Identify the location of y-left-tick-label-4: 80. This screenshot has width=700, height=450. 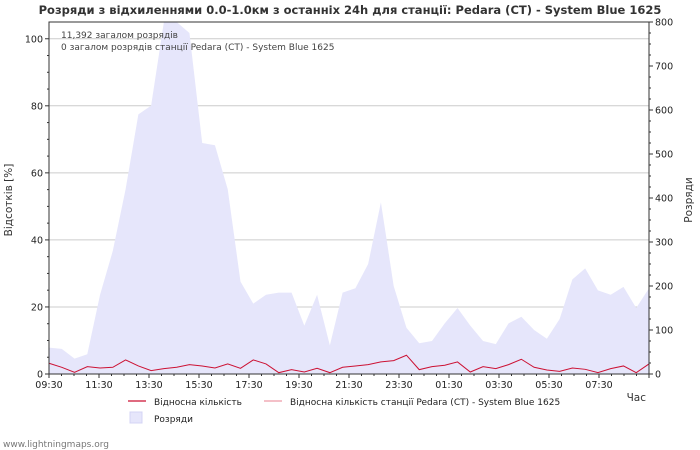
(37, 106).